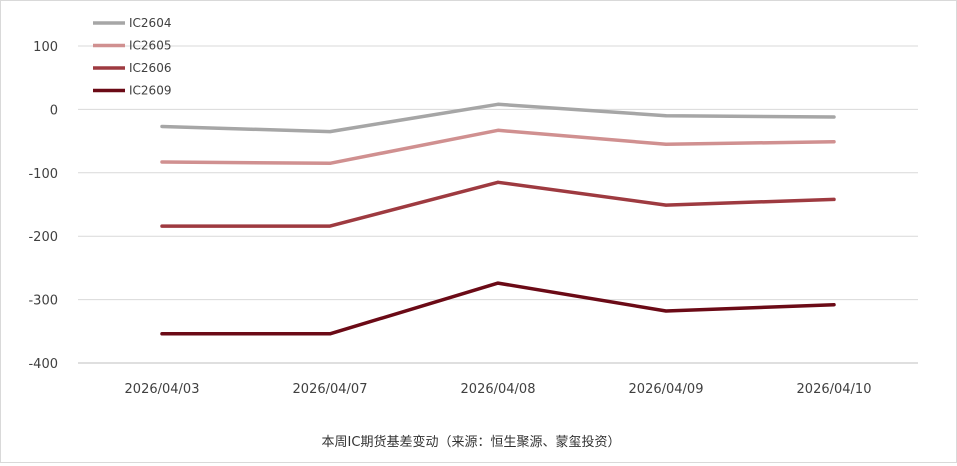 This screenshot has height=466, width=957. I want to click on x-tick-label: 2026/04/09, so click(666, 389).